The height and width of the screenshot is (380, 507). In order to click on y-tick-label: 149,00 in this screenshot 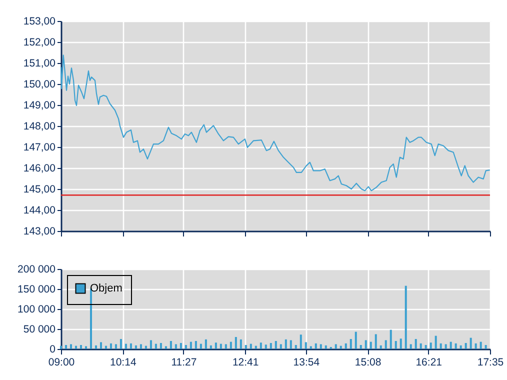, I will do `click(39, 106)`.